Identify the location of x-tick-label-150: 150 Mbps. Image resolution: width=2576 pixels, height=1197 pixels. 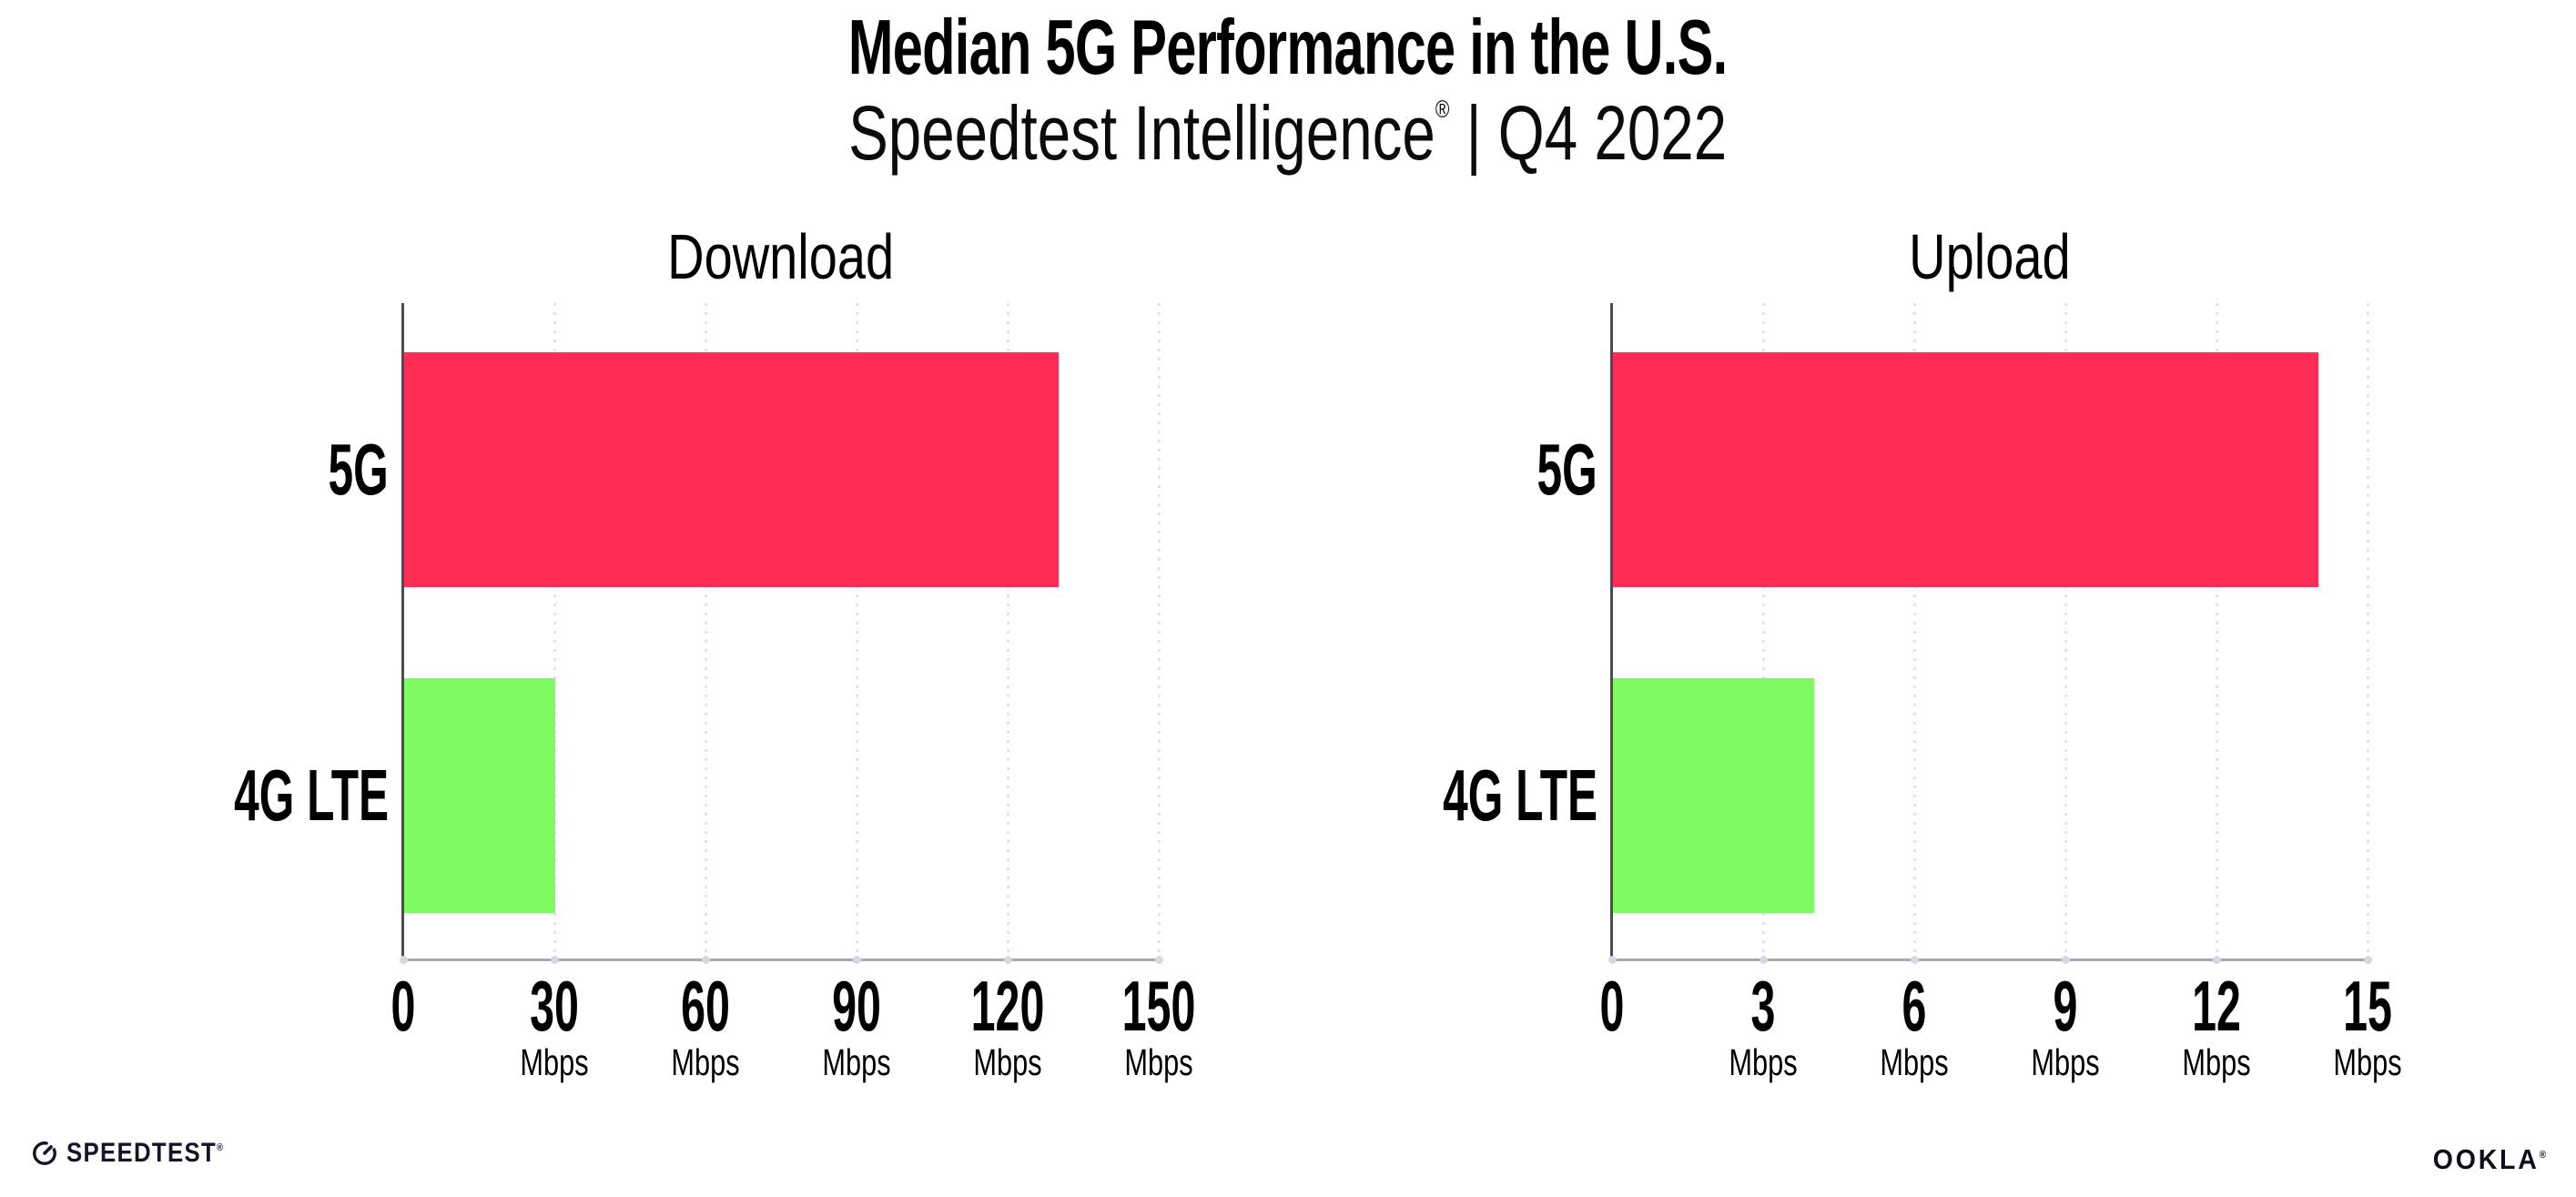
(1159, 1027).